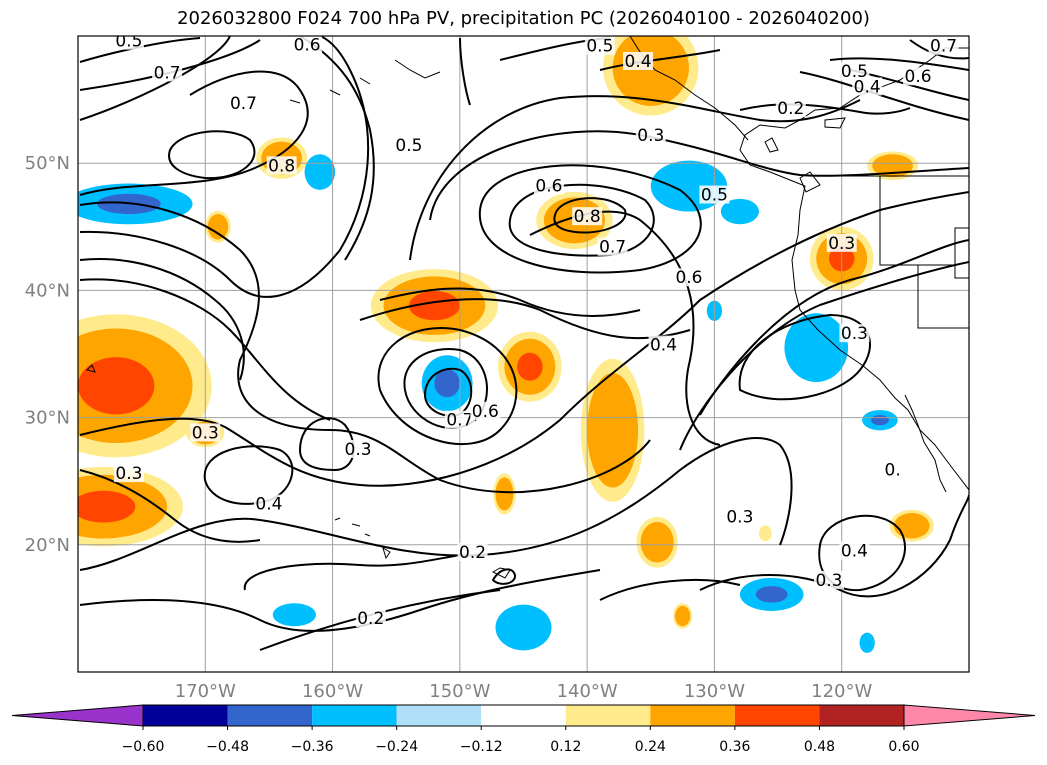 Image resolution: width=1047 pixels, height=765 pixels. I want to click on pv-contour-0.3-east, so click(834, 546).